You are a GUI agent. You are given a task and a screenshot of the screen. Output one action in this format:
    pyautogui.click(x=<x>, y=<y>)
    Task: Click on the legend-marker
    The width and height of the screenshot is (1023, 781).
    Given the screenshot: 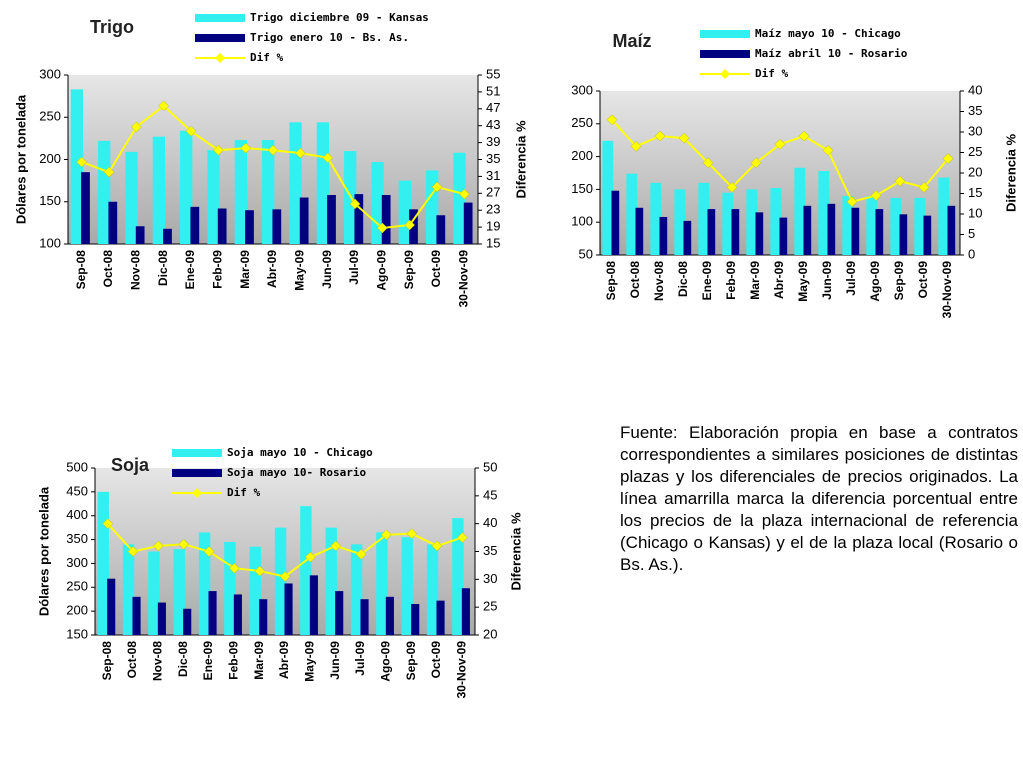 What is the action you would take?
    pyautogui.click(x=220, y=58)
    